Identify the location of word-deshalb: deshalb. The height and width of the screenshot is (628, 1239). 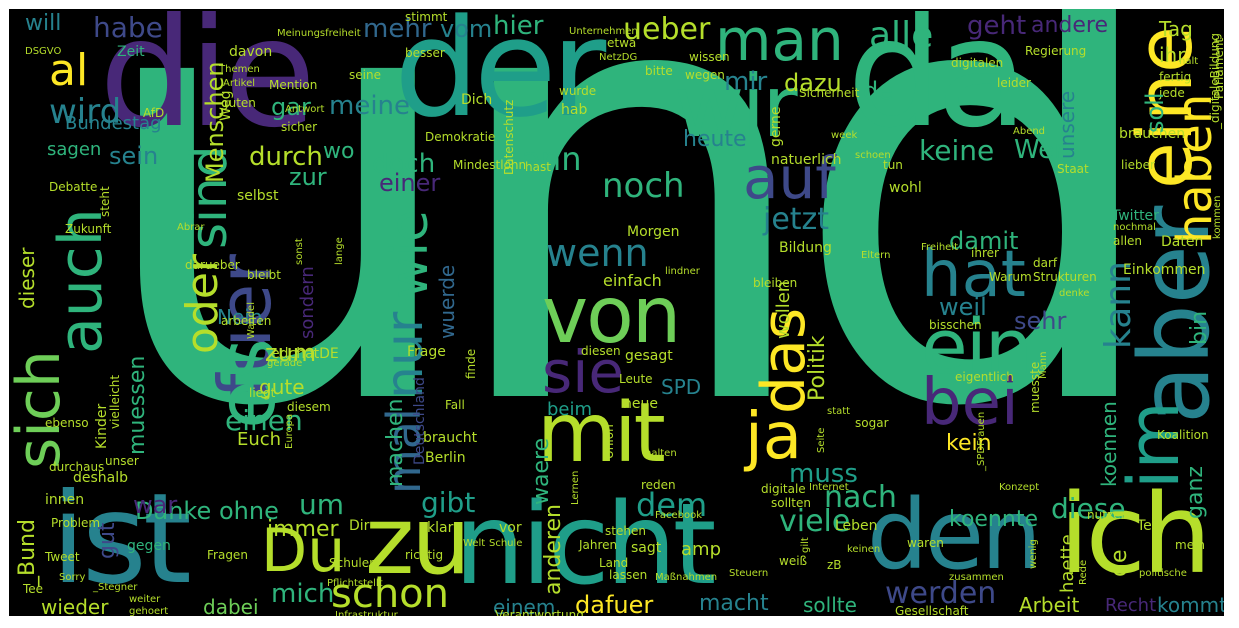
(101, 478).